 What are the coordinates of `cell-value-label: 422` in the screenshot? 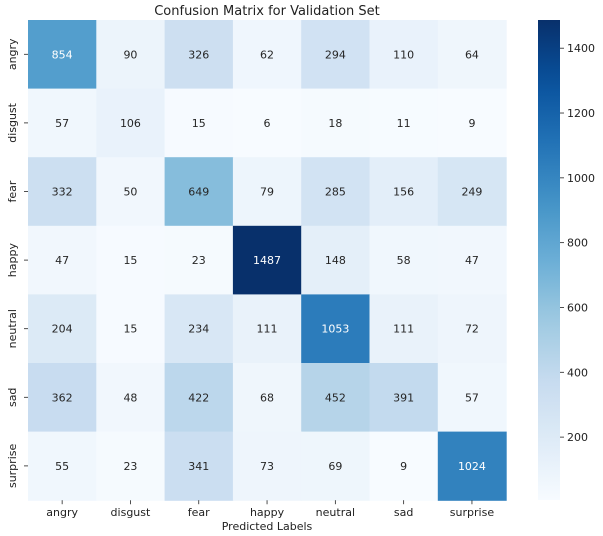 It's located at (198, 397).